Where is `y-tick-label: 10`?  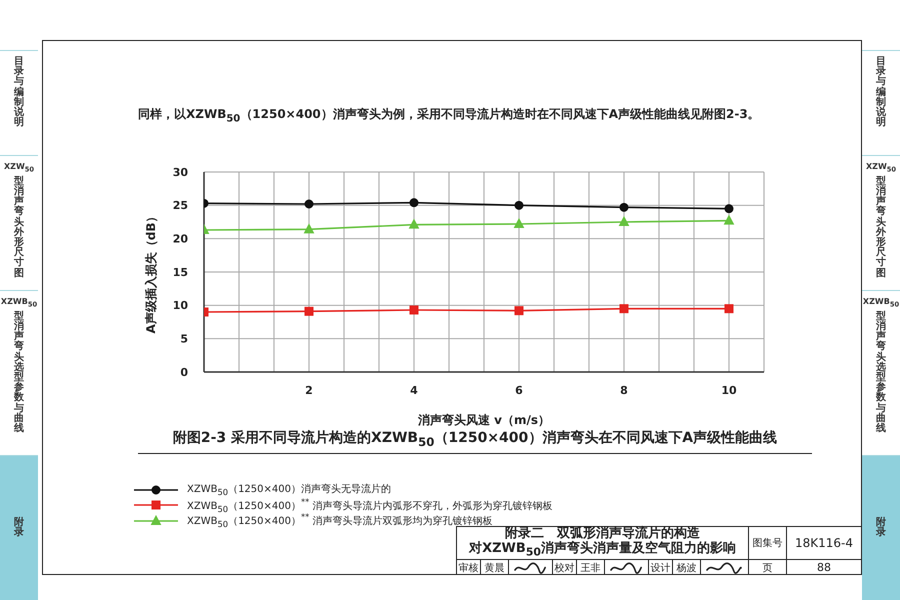 y-tick-label: 10 is located at coordinates (180, 305).